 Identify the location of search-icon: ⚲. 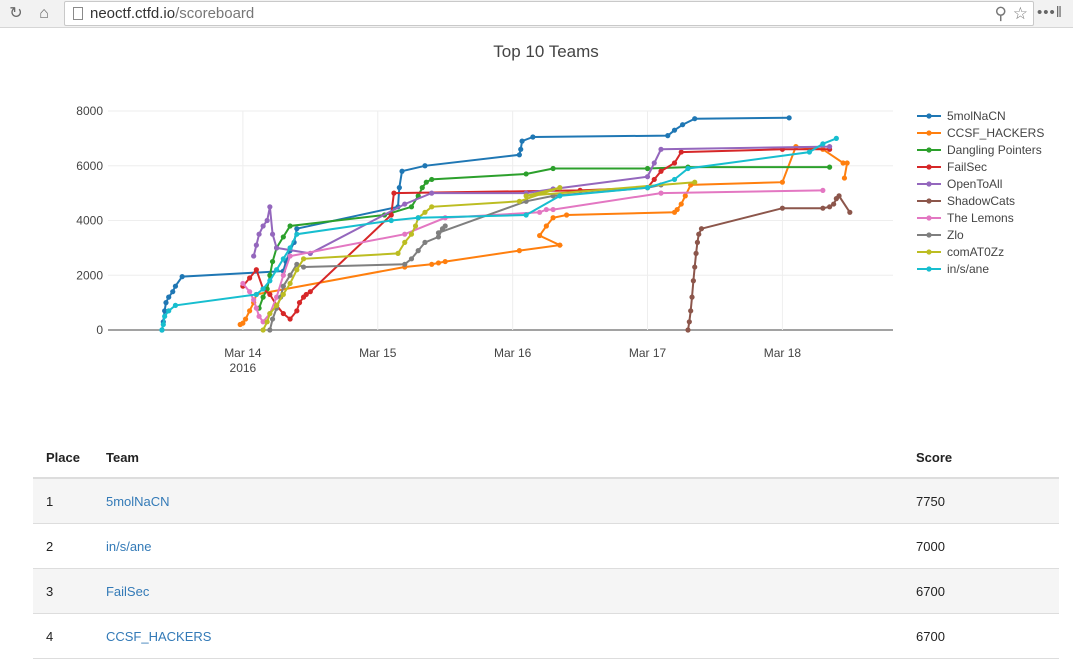
(1000, 13).